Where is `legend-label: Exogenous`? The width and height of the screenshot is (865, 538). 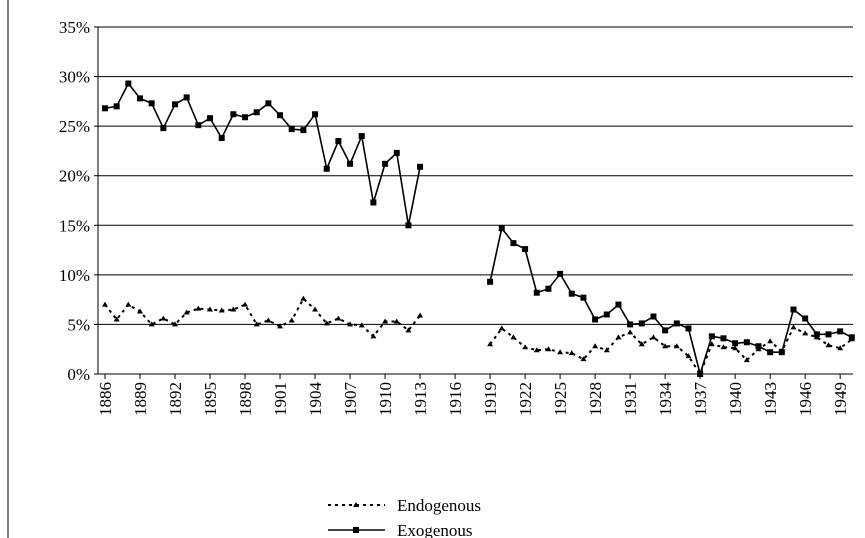 legend-label: Exogenous is located at coordinates (435, 529).